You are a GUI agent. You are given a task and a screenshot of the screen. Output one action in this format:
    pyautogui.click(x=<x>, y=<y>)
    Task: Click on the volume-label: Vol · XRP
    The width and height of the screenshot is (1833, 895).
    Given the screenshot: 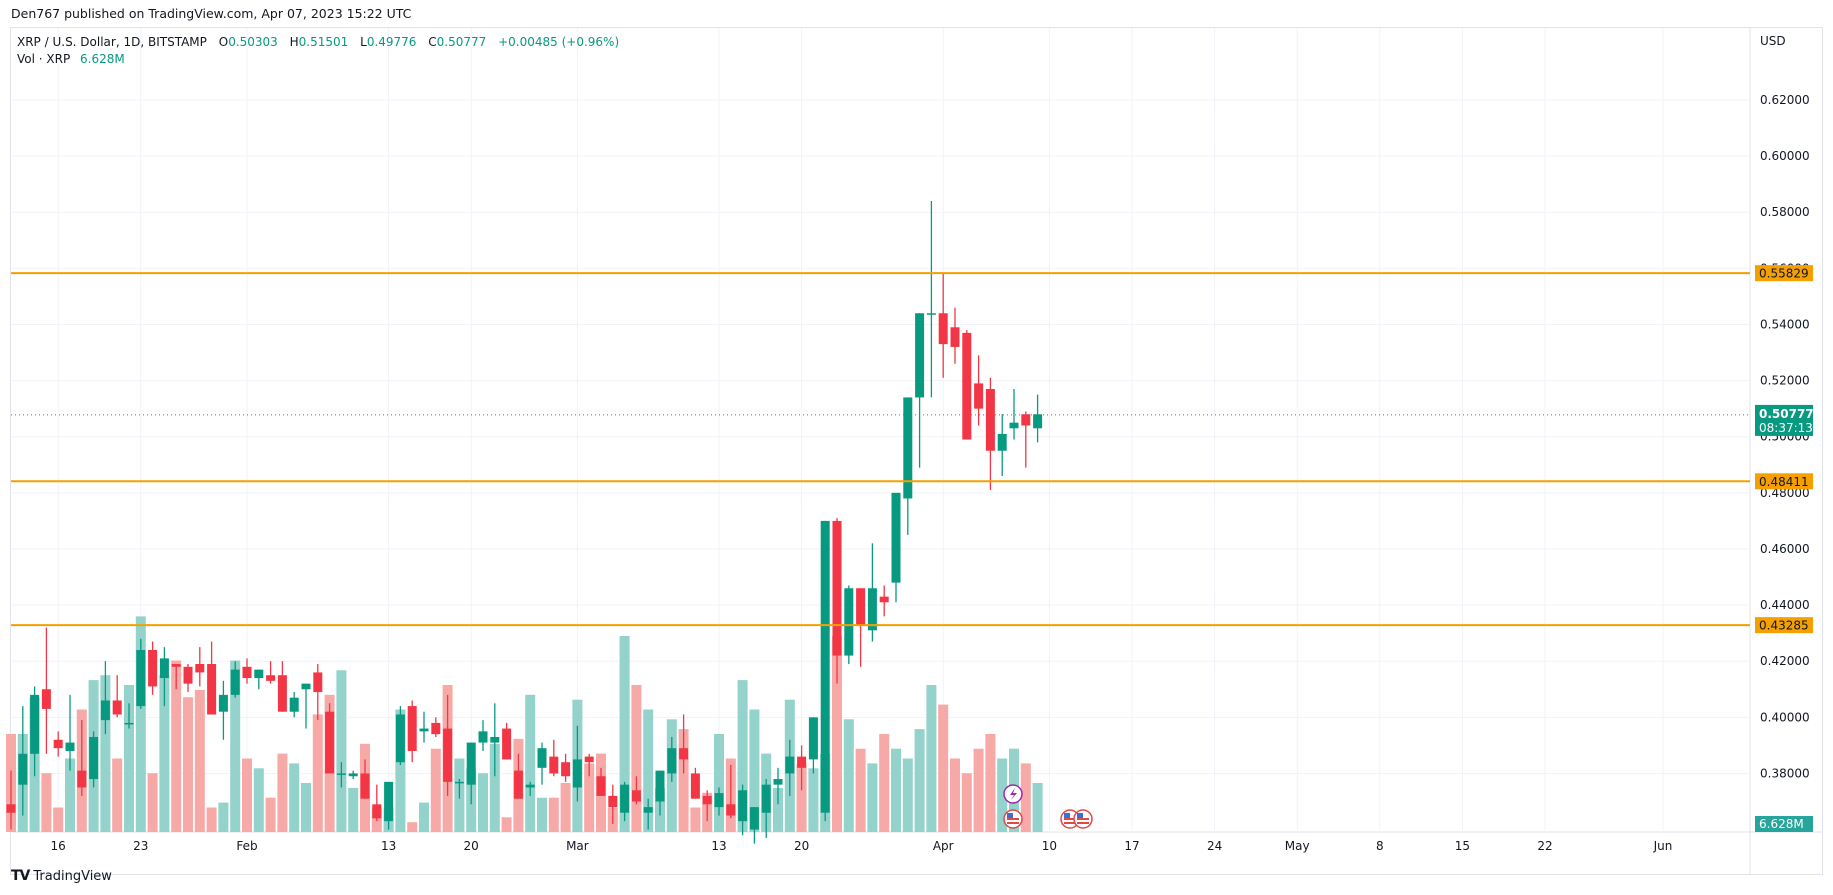 What is the action you would take?
    pyautogui.click(x=44, y=59)
    